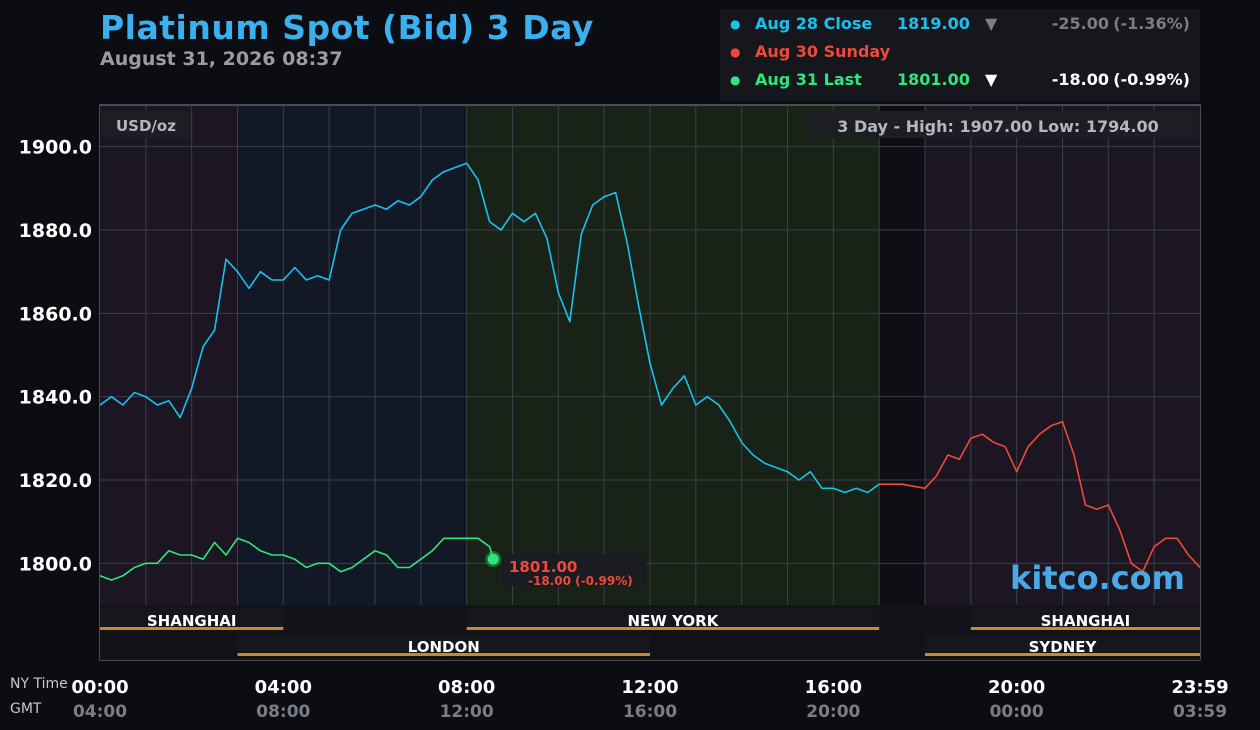  I want to click on x-tick-label-ny: 23:59, so click(1199, 687).